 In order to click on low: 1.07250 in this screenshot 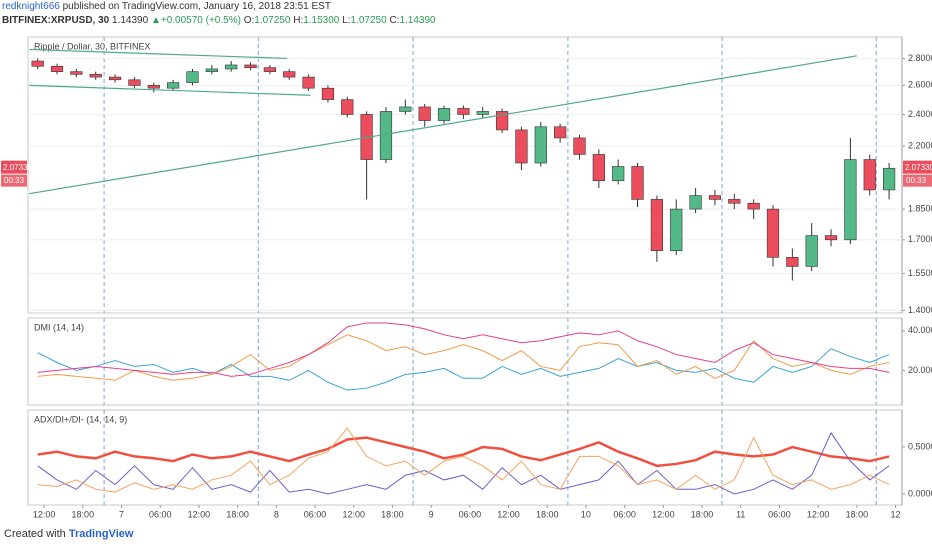, I will do `click(368, 20)`.